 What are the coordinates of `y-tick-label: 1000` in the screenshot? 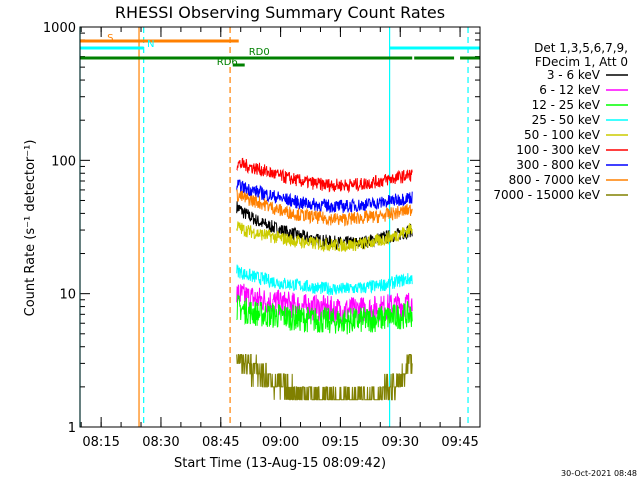 It's located at (59, 28).